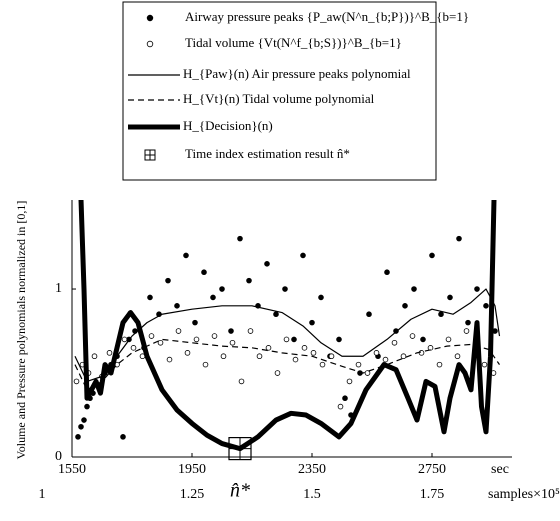 This screenshot has width=560, height=521. I want to click on x2-tick-label: 1.5, so click(312, 494).